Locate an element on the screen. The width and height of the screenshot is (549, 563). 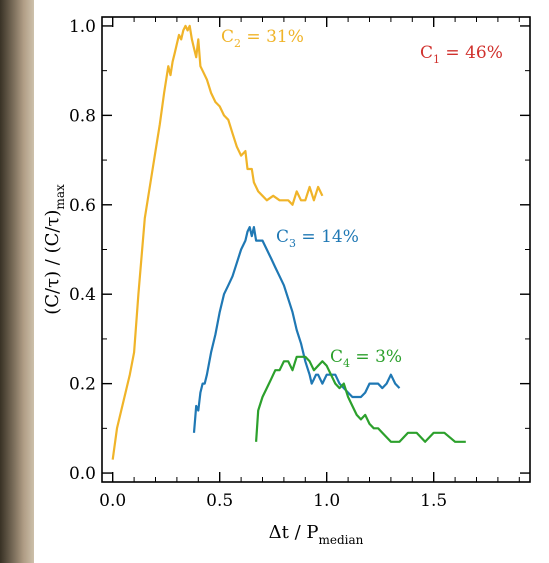
annotation-c1-sub: 1 is located at coordinates (436, 59).